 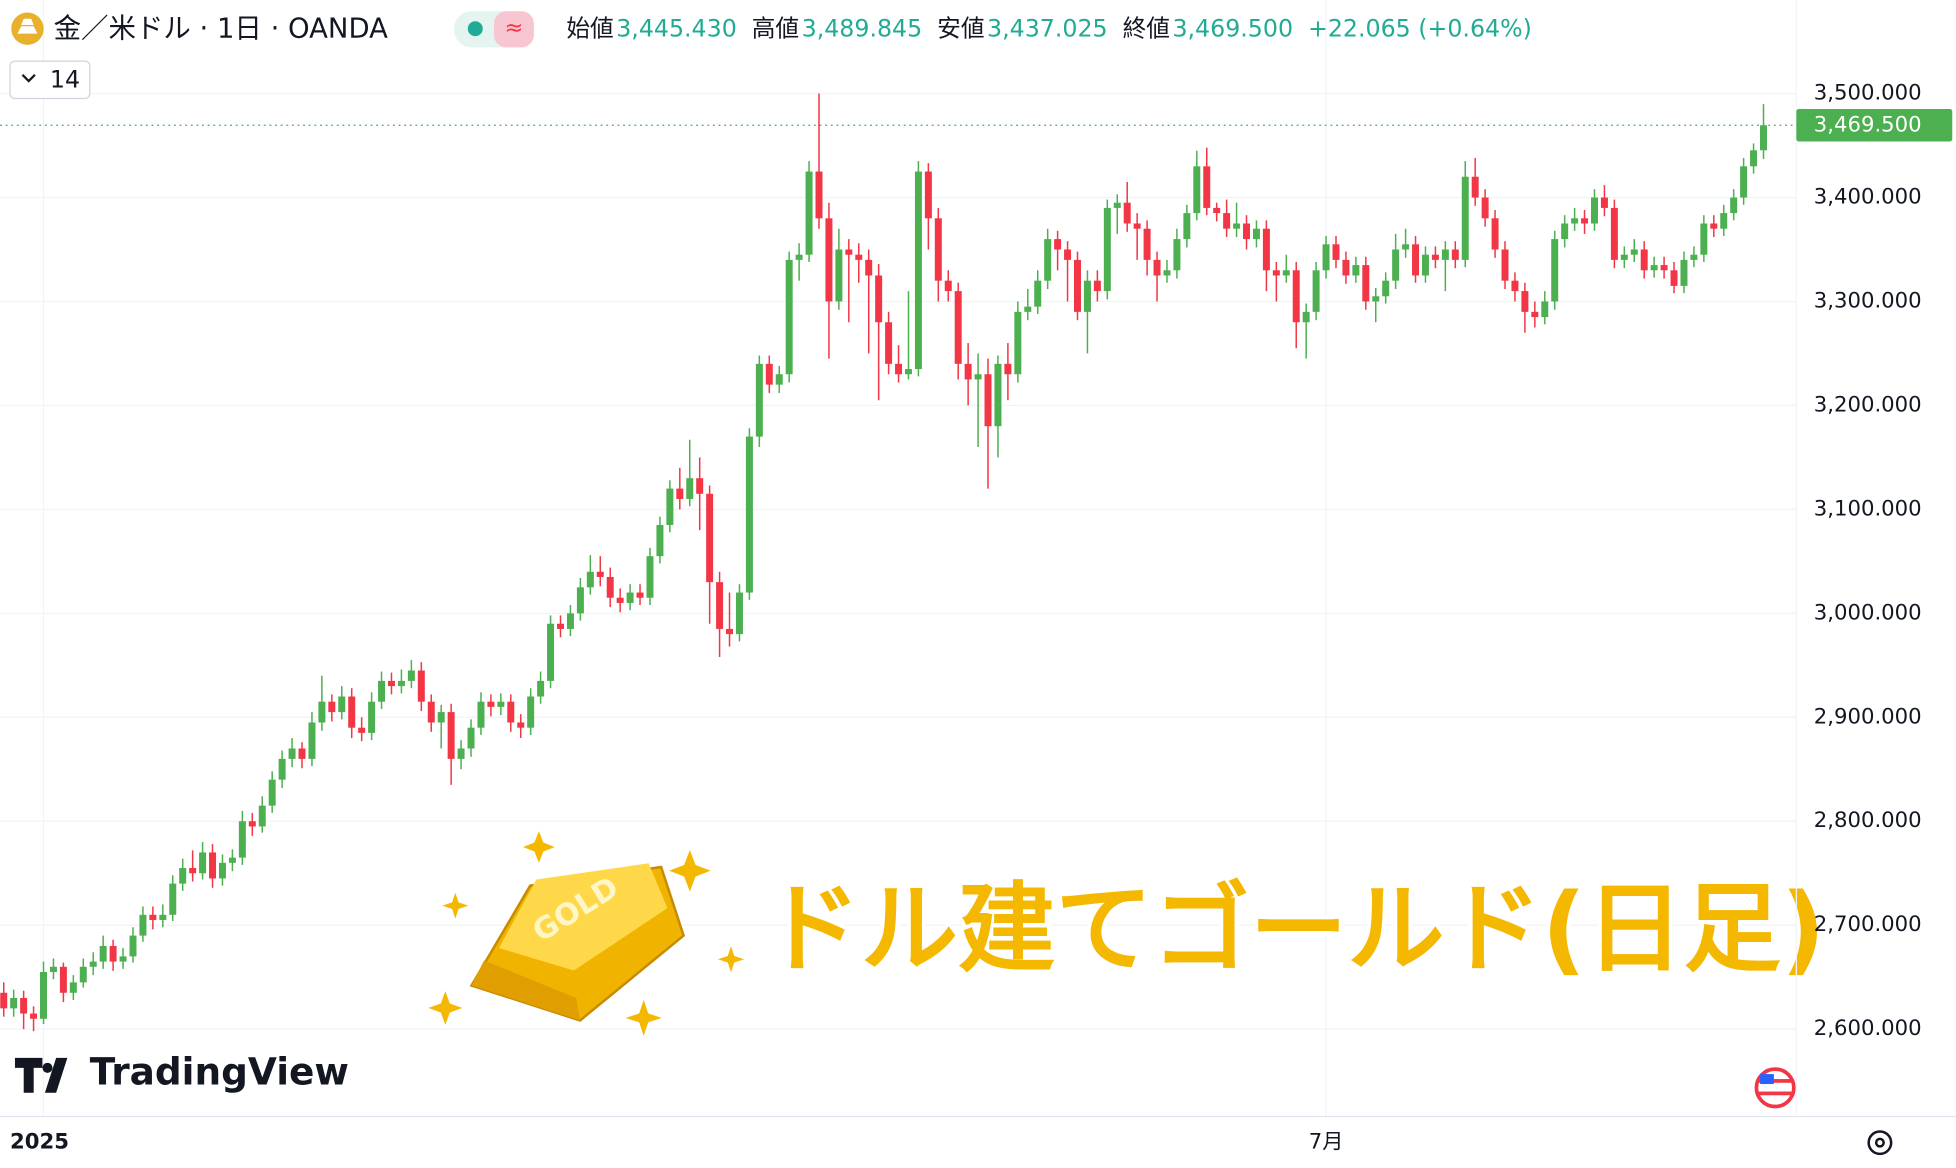 What do you see at coordinates (41, 1075) in the screenshot?
I see `brand-logo` at bounding box center [41, 1075].